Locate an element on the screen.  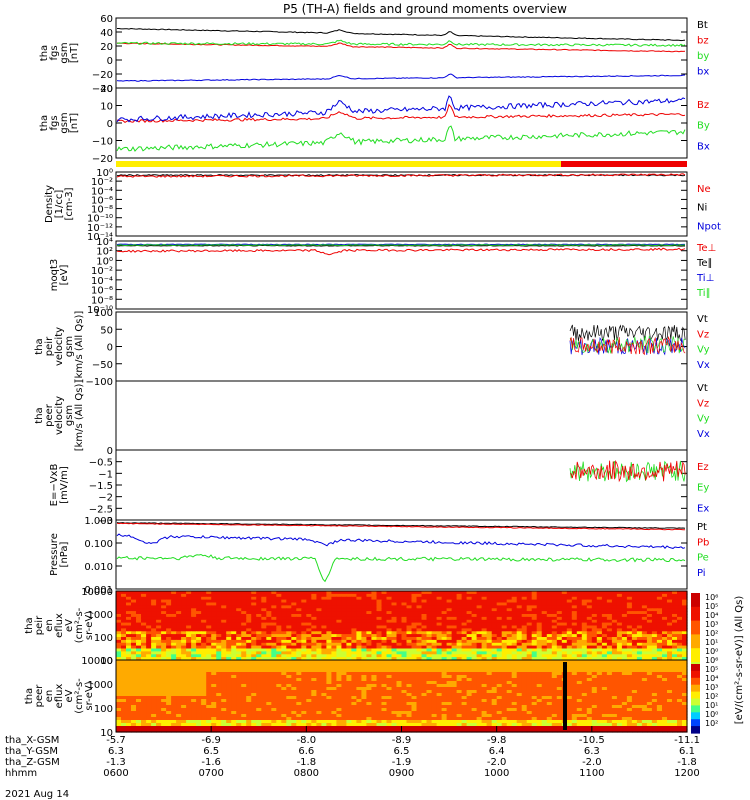
series-Bt is located at coordinates (401, 34).